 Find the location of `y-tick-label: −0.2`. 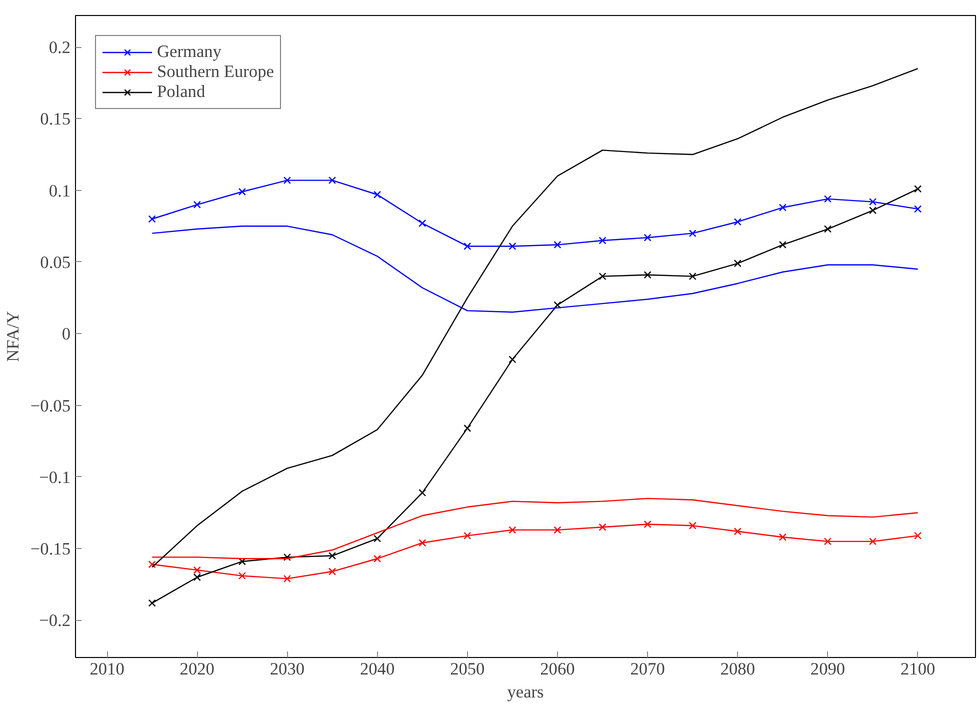

y-tick-label: −0.2 is located at coordinates (55, 620).